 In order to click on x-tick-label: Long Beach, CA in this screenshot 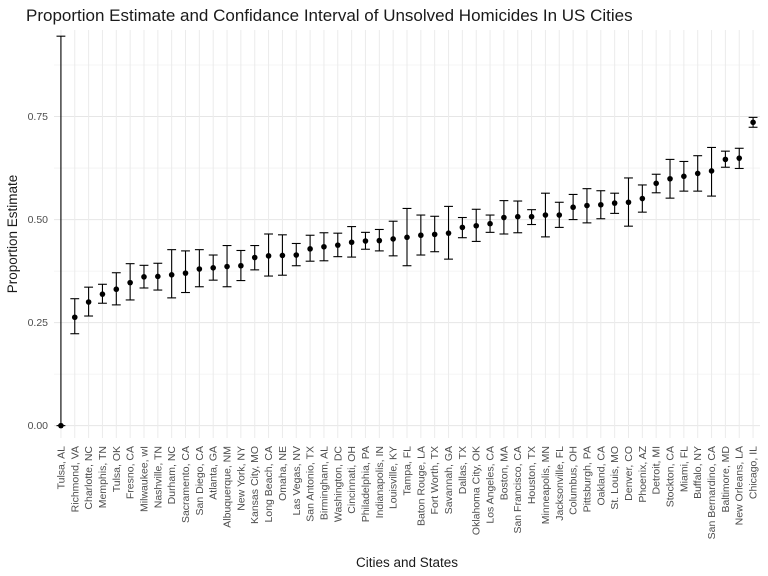, I will do `click(269, 484)`.